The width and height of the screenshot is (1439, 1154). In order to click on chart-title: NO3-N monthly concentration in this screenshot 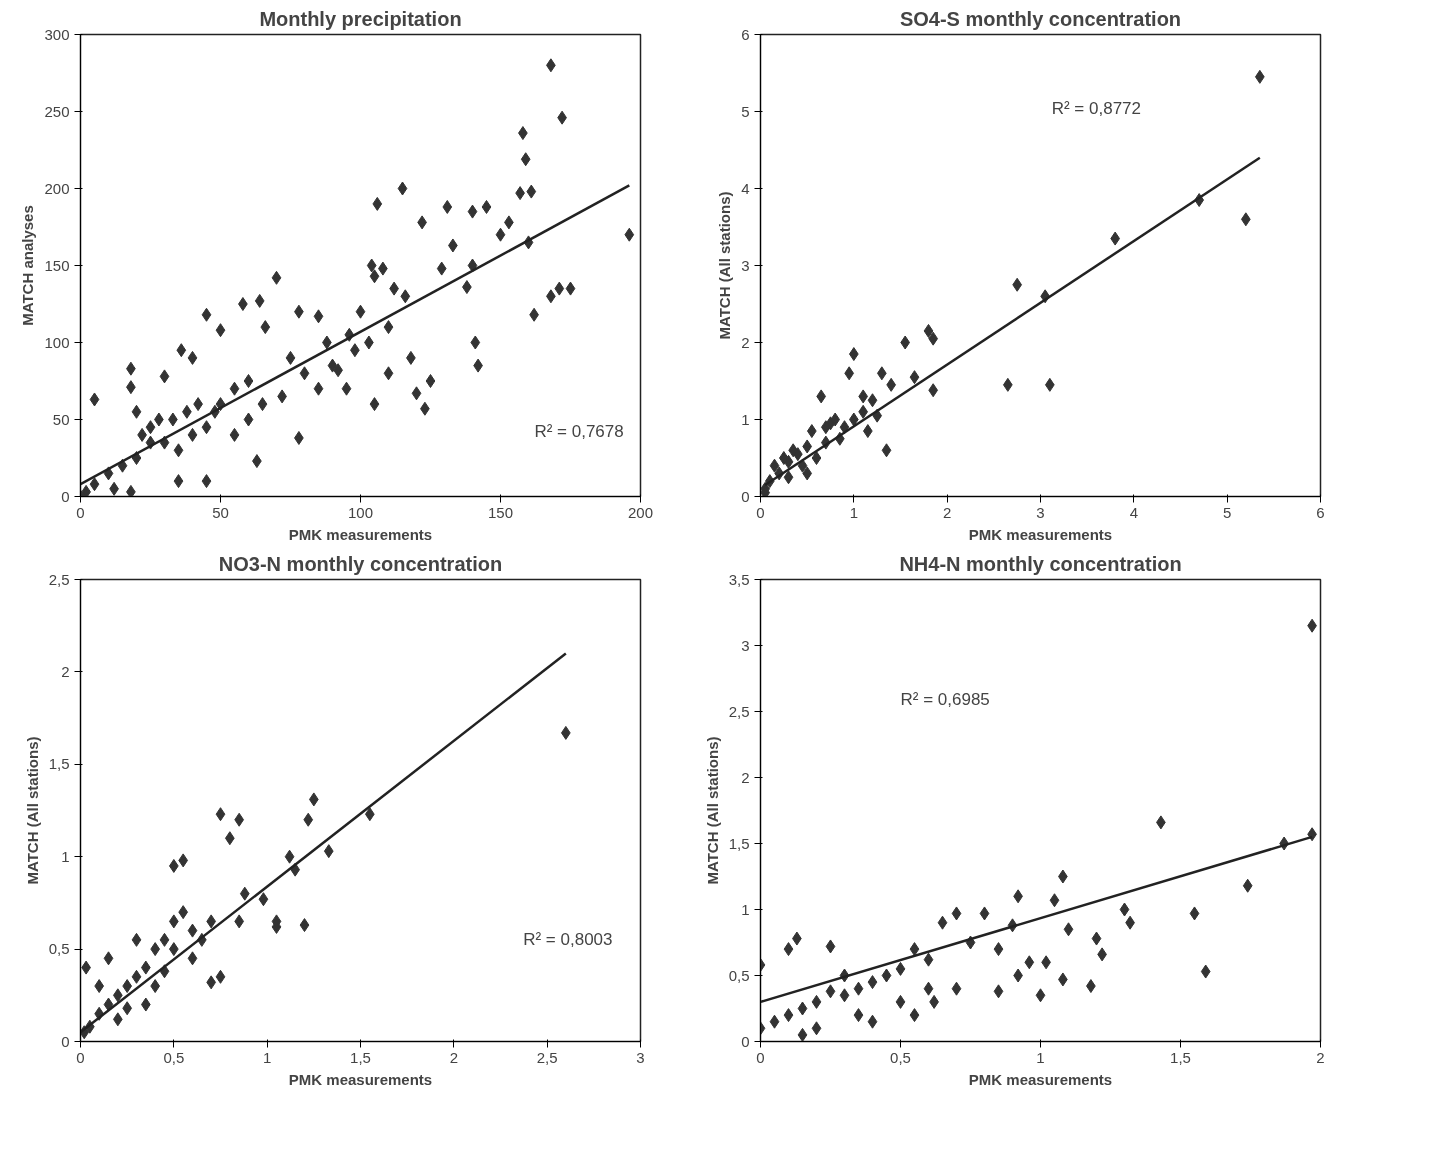, I will do `click(360, 563)`.